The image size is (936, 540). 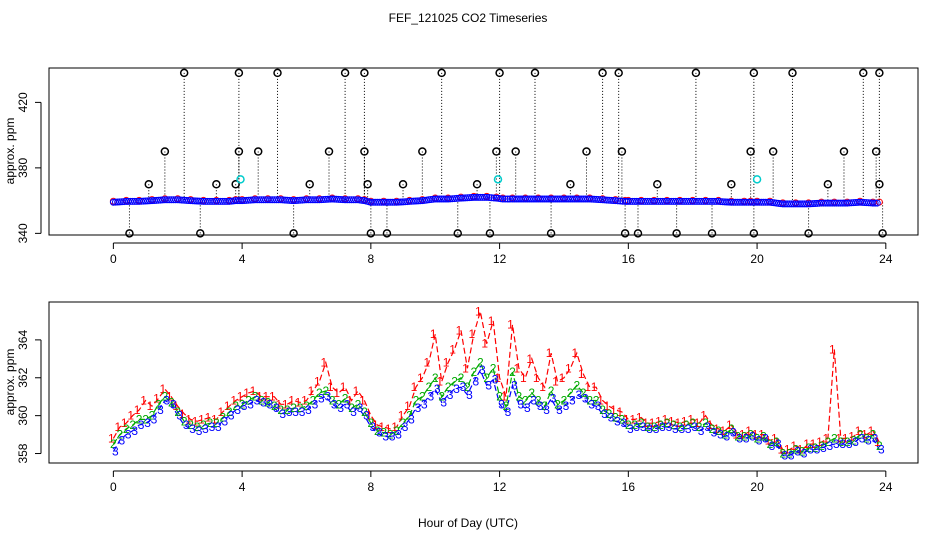 What do you see at coordinates (10, 151) in the screenshot?
I see `top-panel-ylabel: approx. ppm` at bounding box center [10, 151].